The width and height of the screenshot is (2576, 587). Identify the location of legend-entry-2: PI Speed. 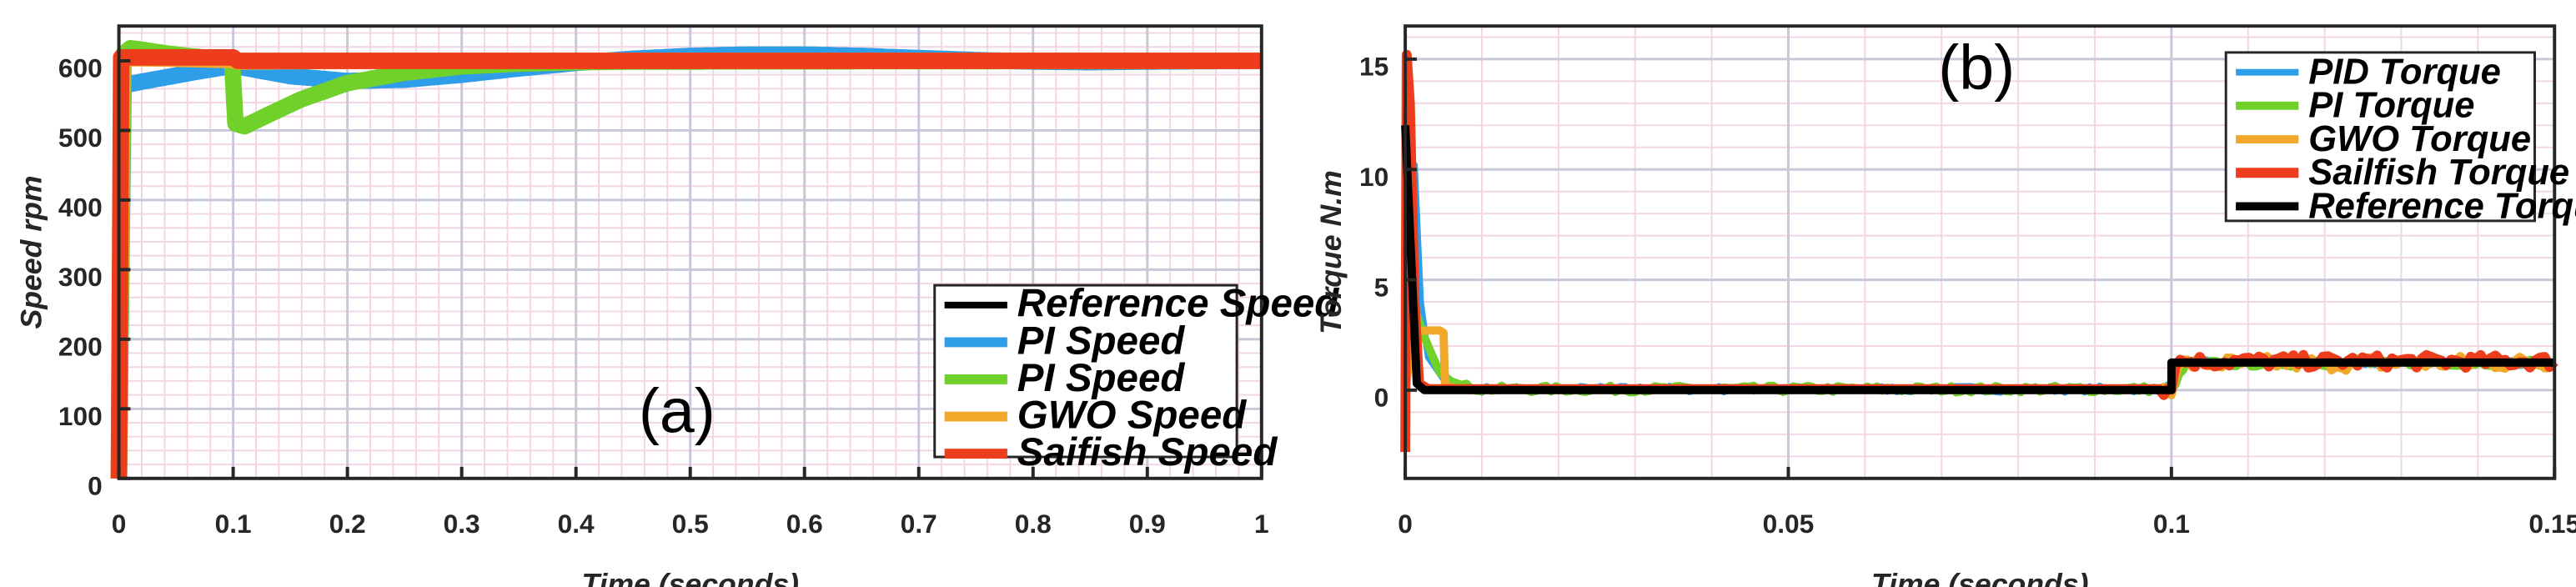
(1101, 378).